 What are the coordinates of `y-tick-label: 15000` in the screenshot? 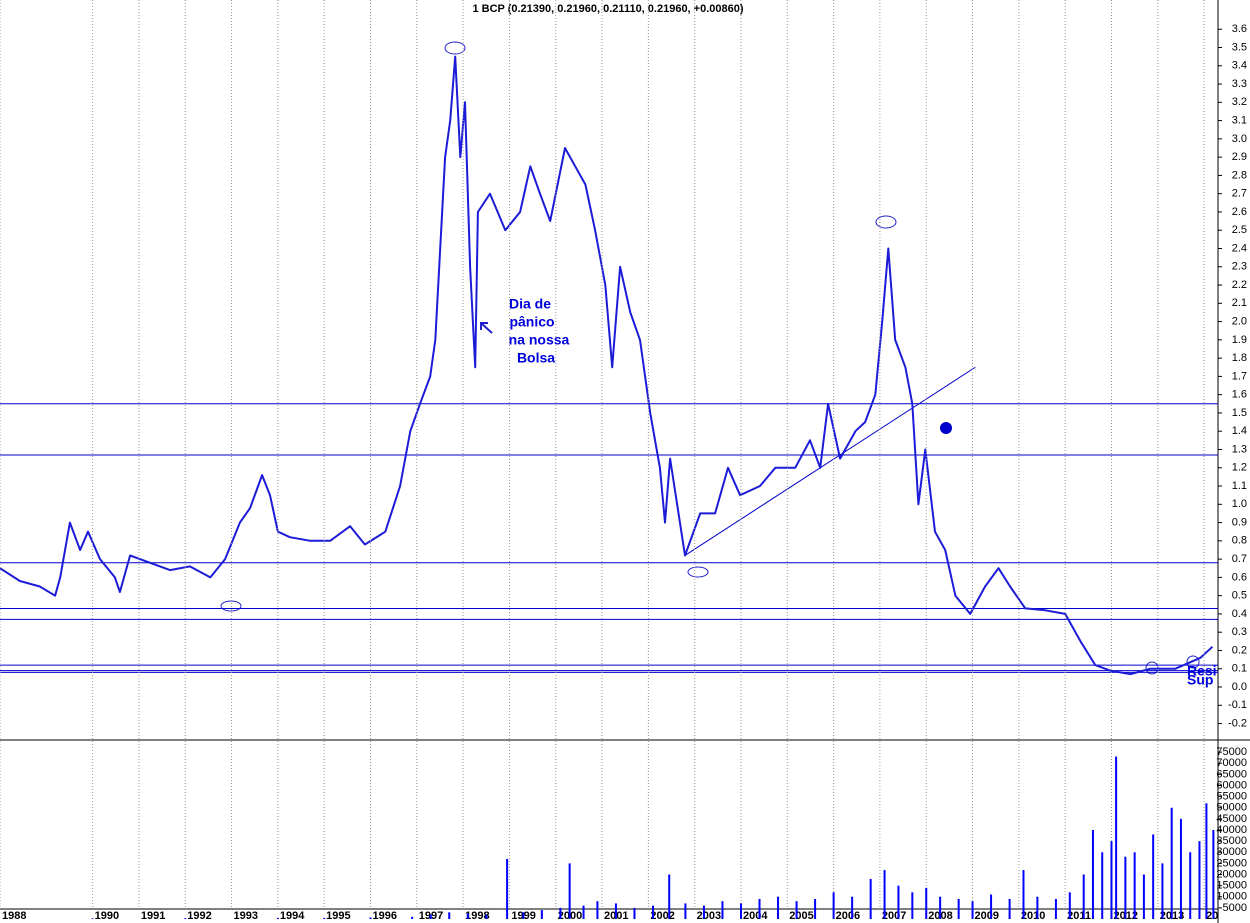 It's located at (1231, 886).